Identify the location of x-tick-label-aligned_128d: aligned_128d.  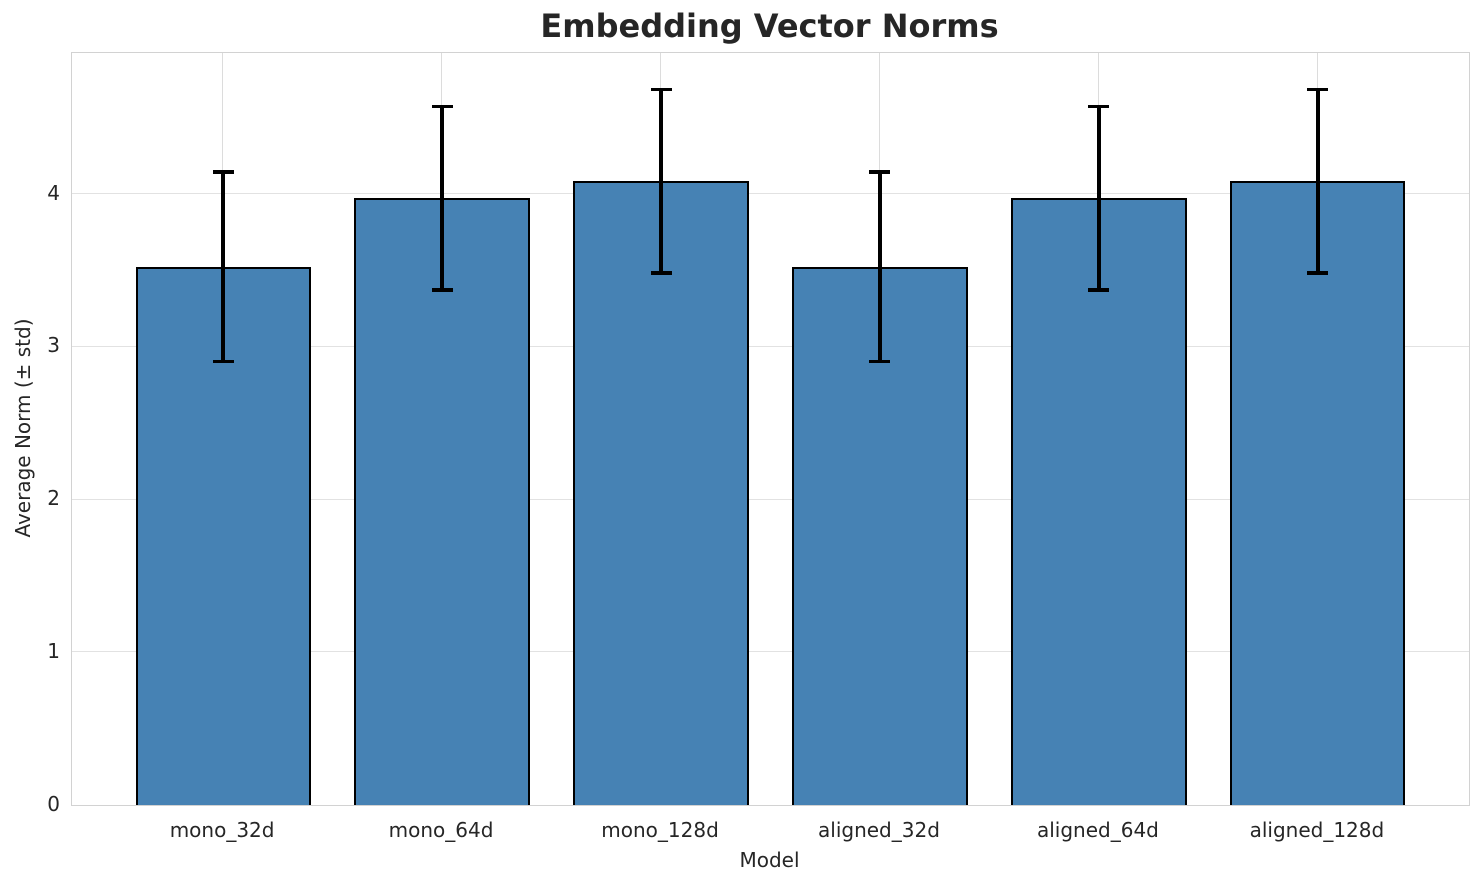
(1317, 830).